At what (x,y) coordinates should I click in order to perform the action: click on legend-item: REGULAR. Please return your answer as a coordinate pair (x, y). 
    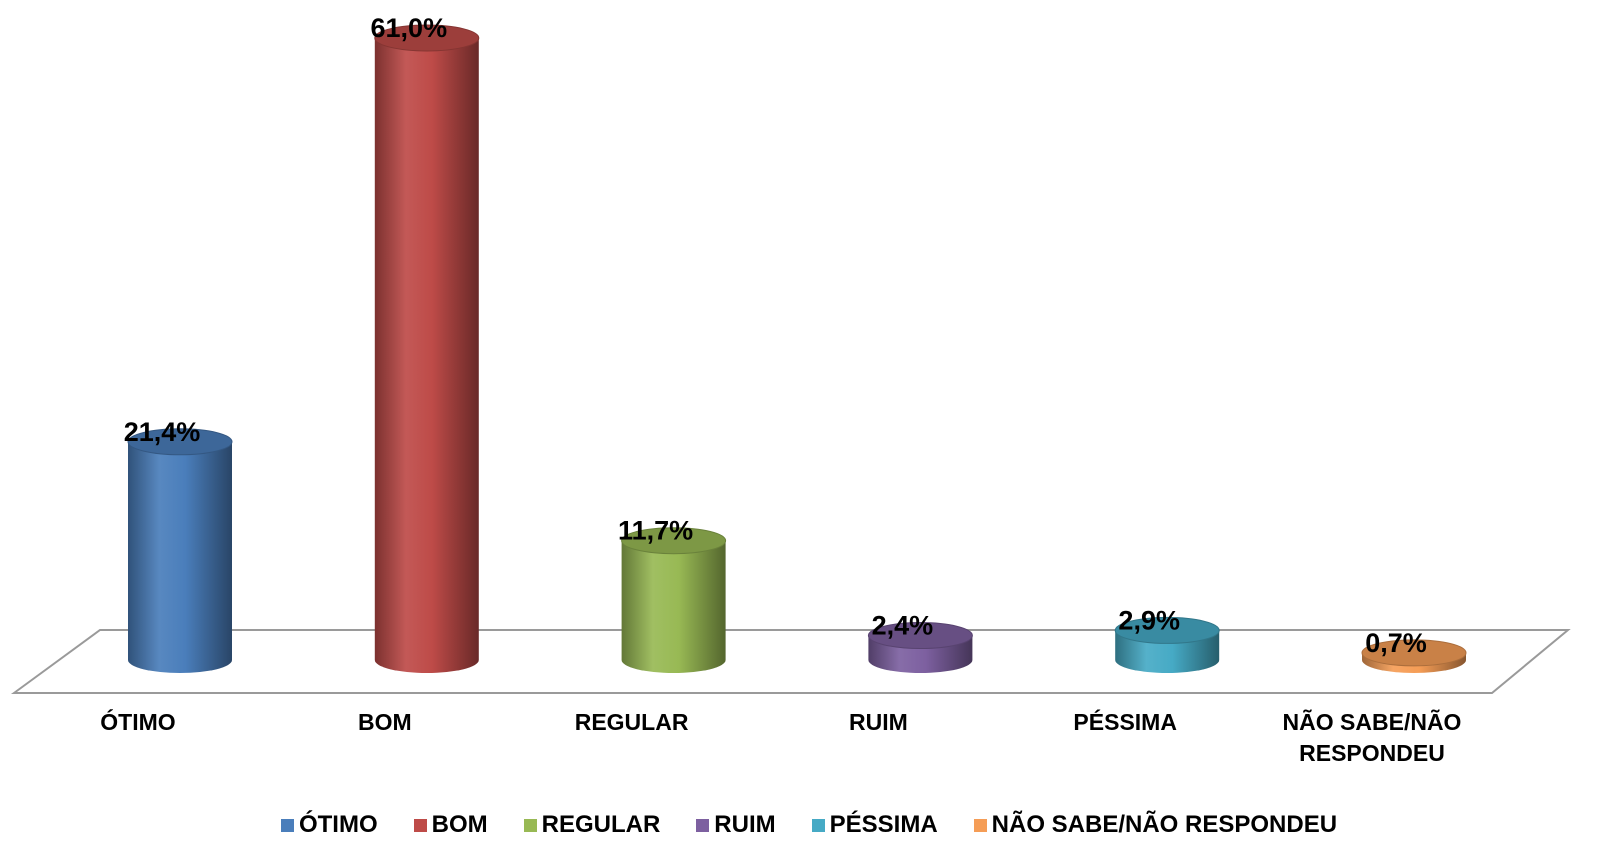
    Looking at the image, I should click on (592, 825).